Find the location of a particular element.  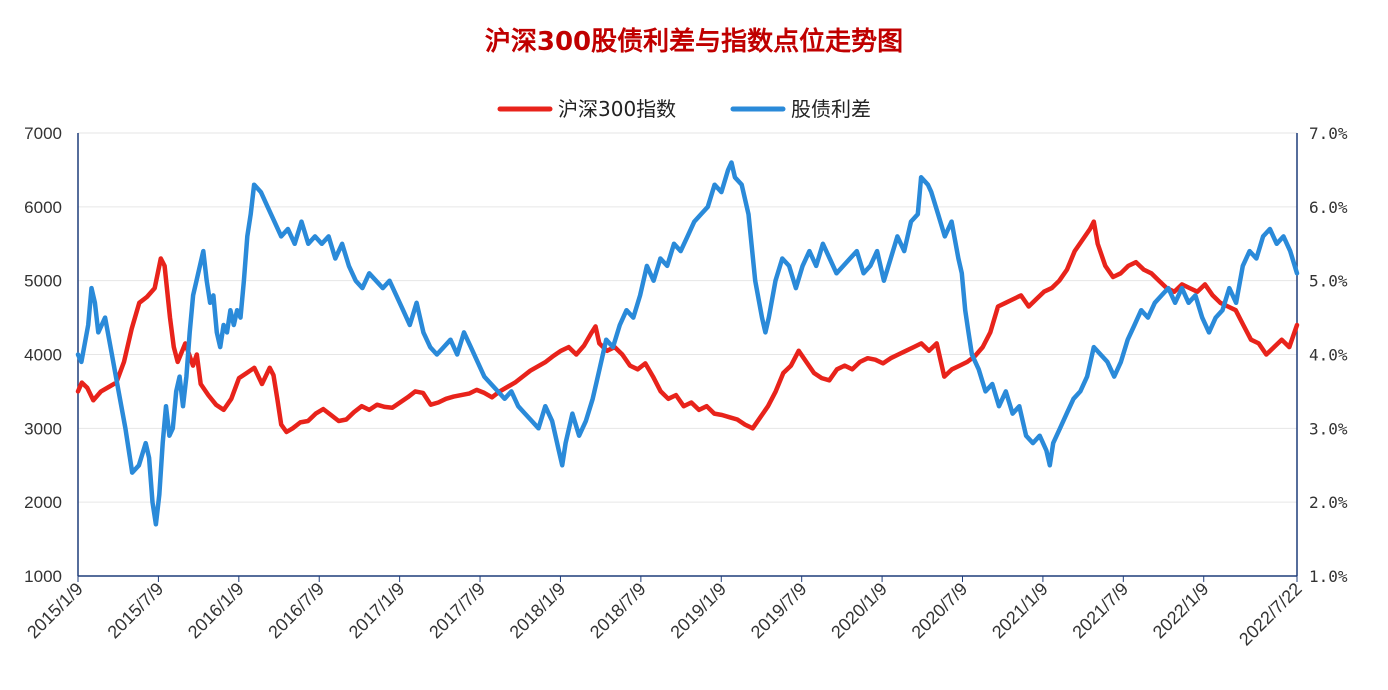

x-tick-label: 2022/7/22 is located at coordinates (1270, 614).